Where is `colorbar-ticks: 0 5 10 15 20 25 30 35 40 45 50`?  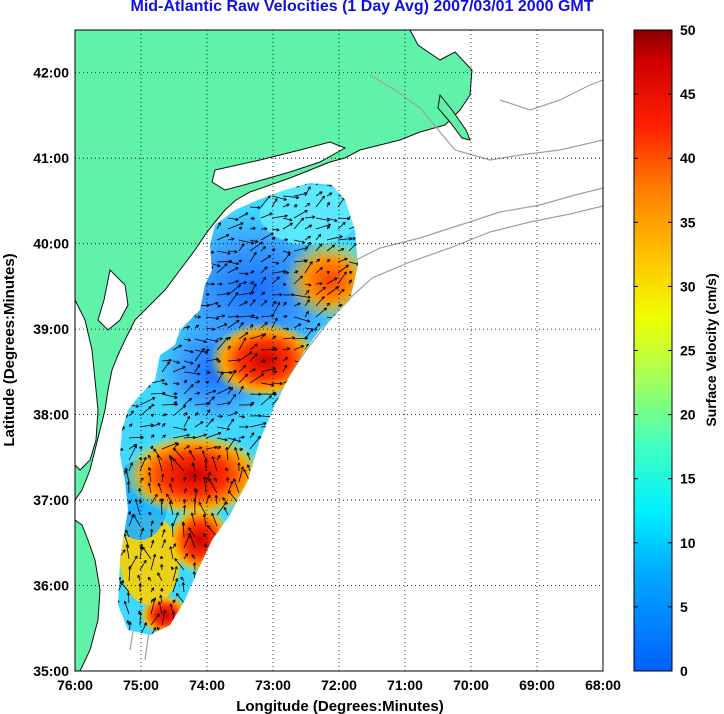
colorbar-ticks: 0 5 10 15 20 25 30 35 40 45 50 is located at coordinates (665, 350).